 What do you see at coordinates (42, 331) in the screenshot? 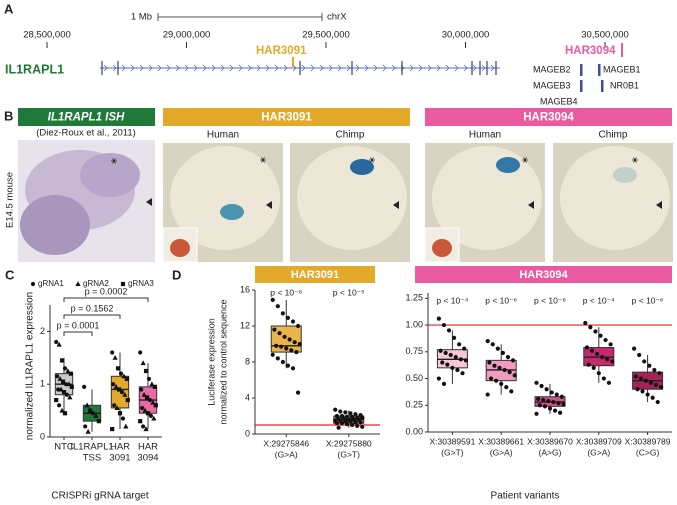
I see `y-tick-label: 2` at bounding box center [42, 331].